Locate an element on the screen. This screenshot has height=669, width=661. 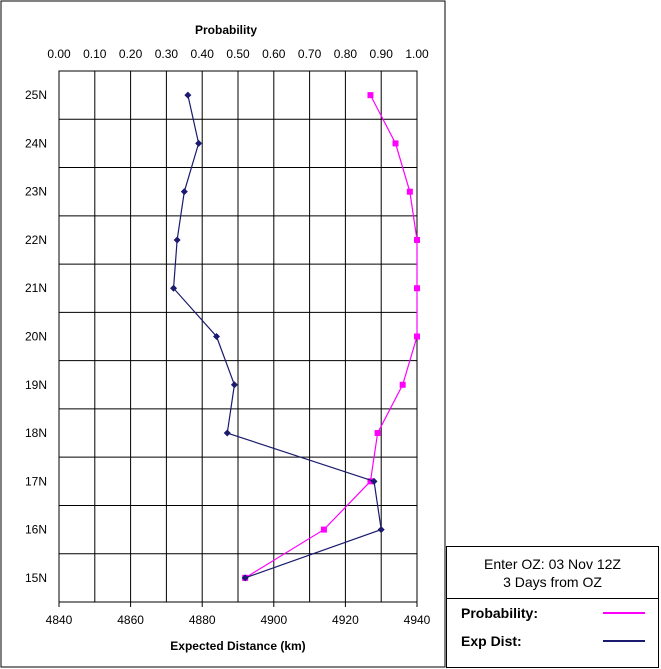
top-tick-label: 1.00 is located at coordinates (417, 54).